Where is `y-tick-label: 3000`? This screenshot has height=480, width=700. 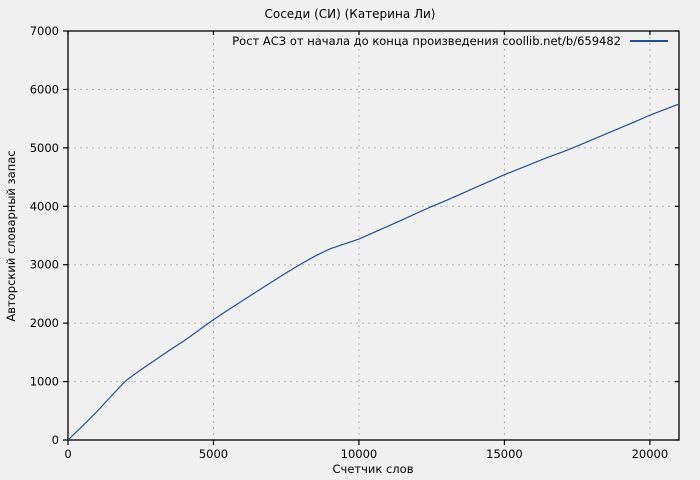
y-tick-label: 3000 is located at coordinates (44, 265).